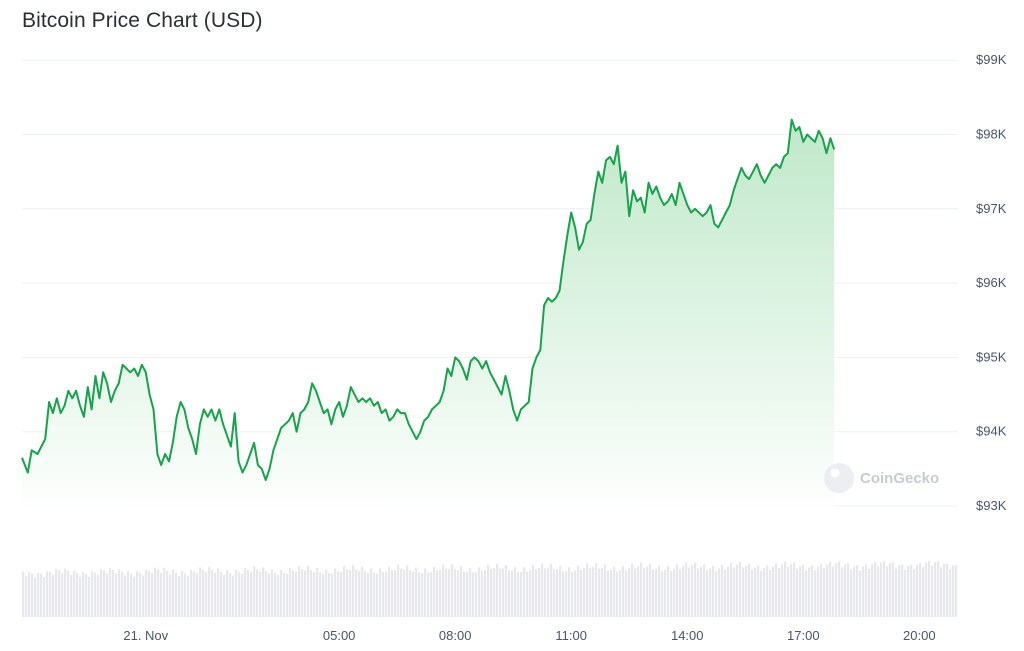 Image resolution: width=1024 pixels, height=651 pixels. I want to click on y-tick-label: $96K, so click(991, 282).